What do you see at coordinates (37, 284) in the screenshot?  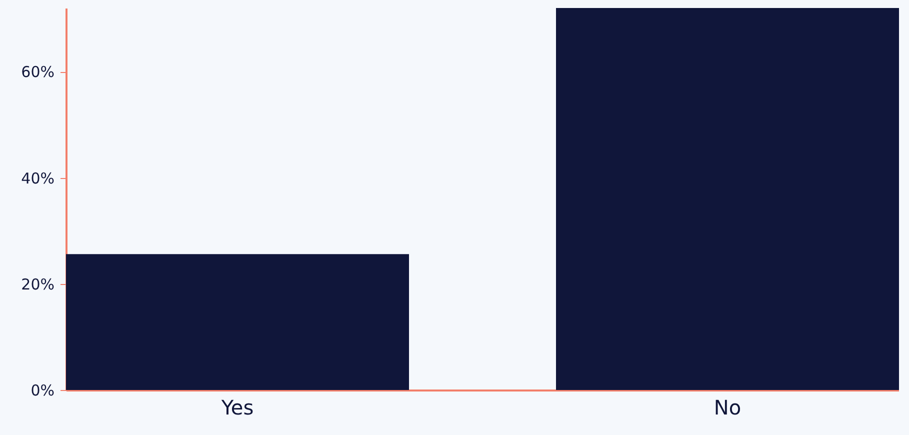 I see `y-tick-label: 20%` at bounding box center [37, 284].